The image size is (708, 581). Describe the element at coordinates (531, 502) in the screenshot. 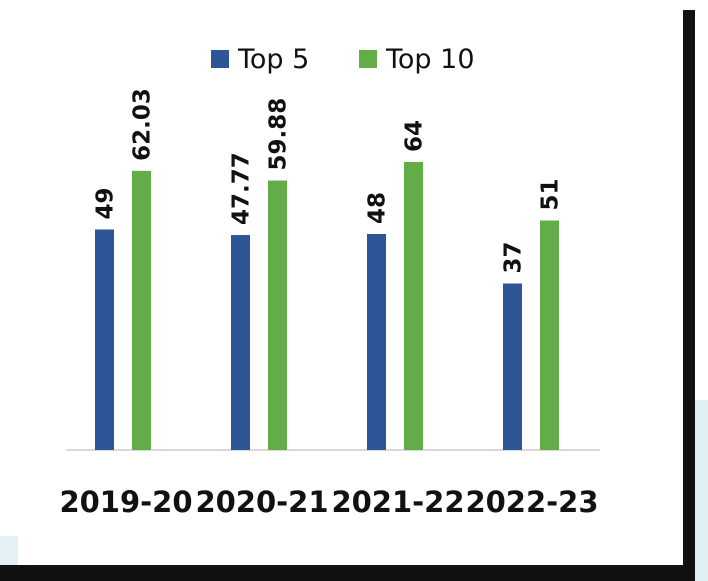

I see `category-label-2022-23: 2022-23` at that location.